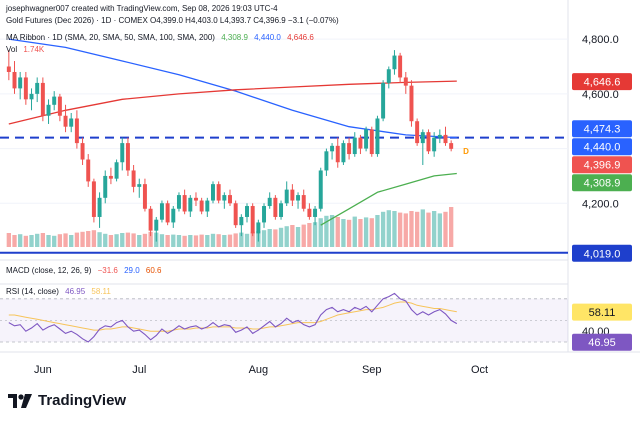 The image size is (640, 422). What do you see at coordinates (101, 291) in the screenshot?
I see `rsi-signal-value: 58.11` at bounding box center [101, 291].